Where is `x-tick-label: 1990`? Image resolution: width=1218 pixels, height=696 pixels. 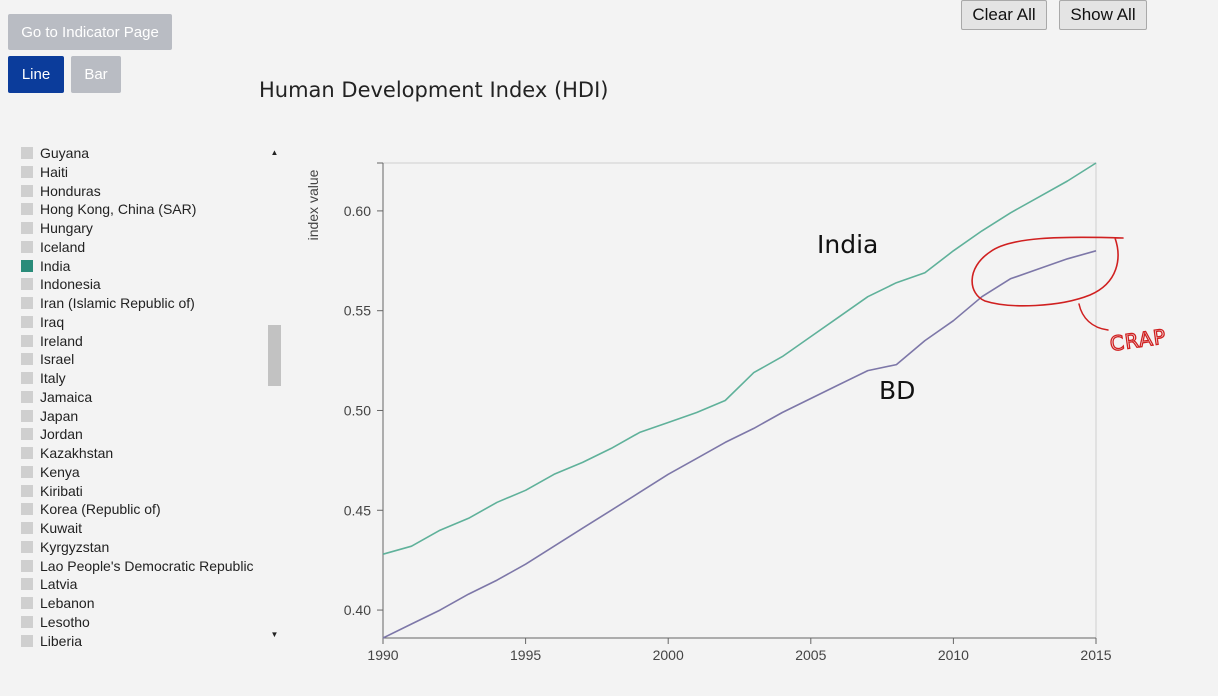
x-tick-label: 1990 is located at coordinates (382, 655).